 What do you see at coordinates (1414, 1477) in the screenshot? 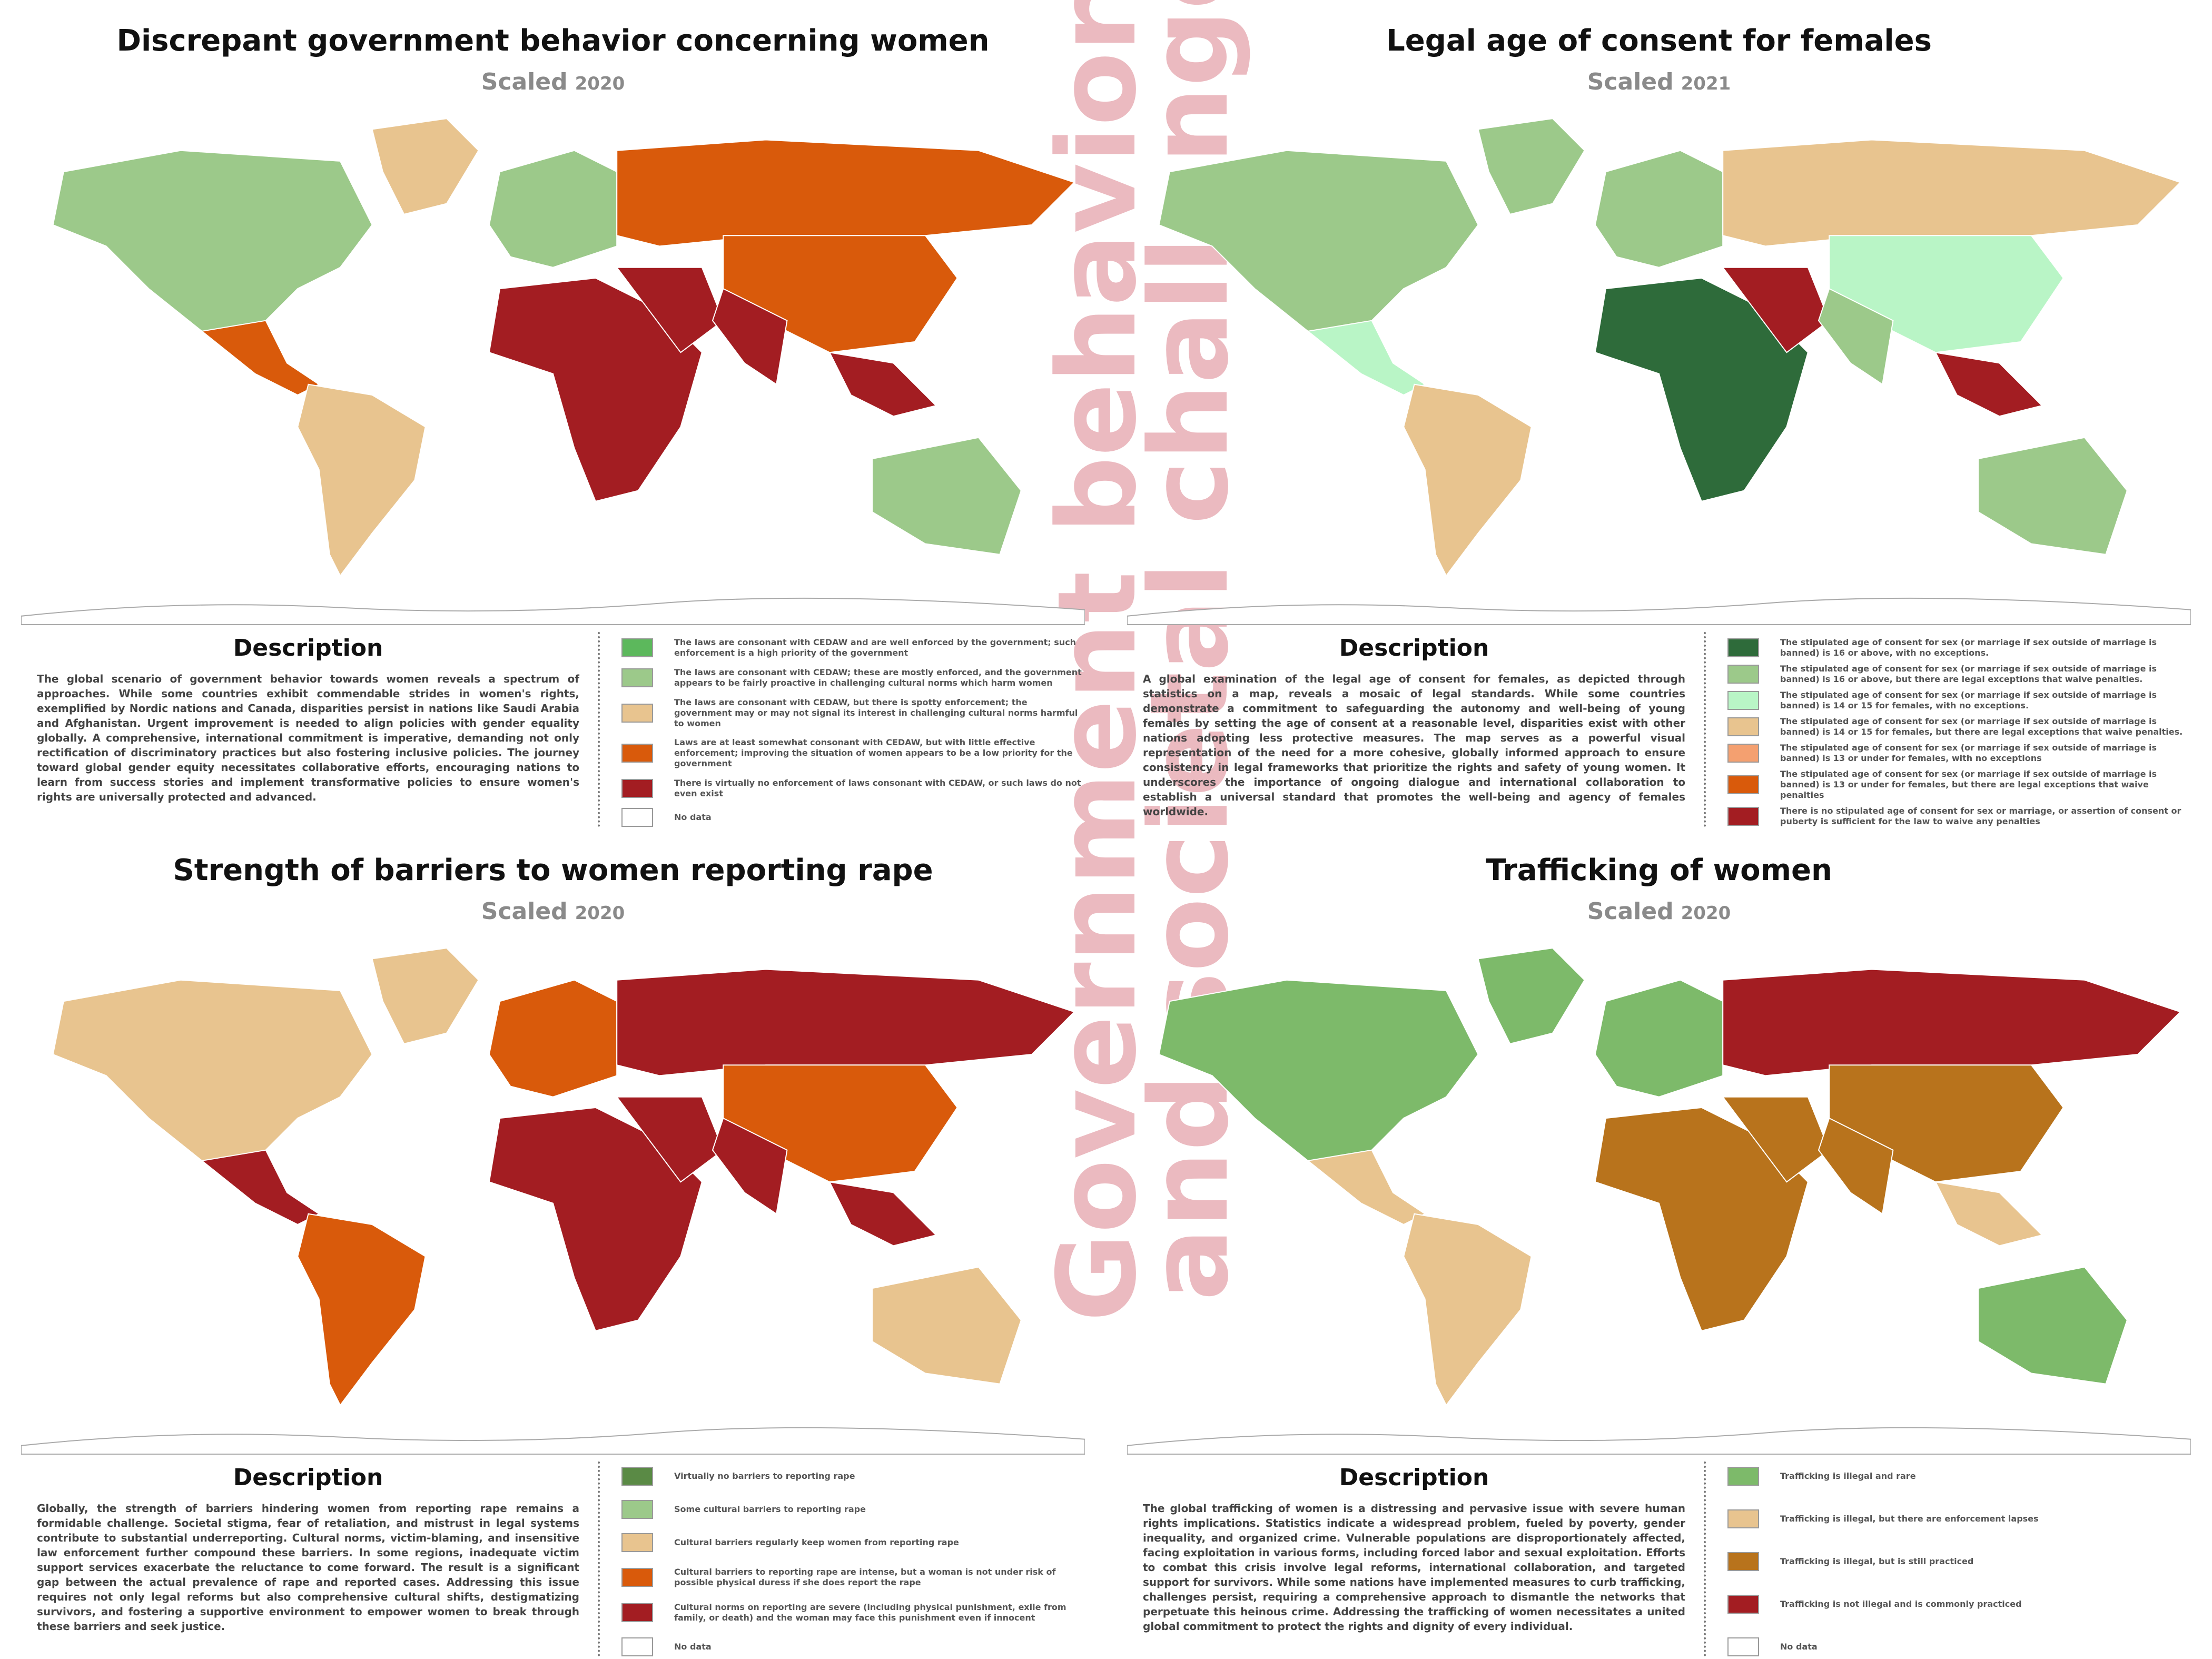
I see `description-heading: Description` at bounding box center [1414, 1477].